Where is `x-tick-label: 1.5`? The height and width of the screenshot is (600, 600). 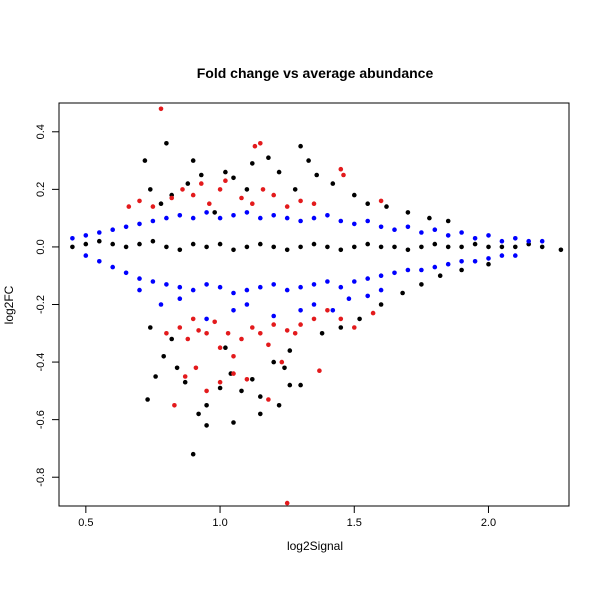
x-tick-label: 1.5 is located at coordinates (354, 523).